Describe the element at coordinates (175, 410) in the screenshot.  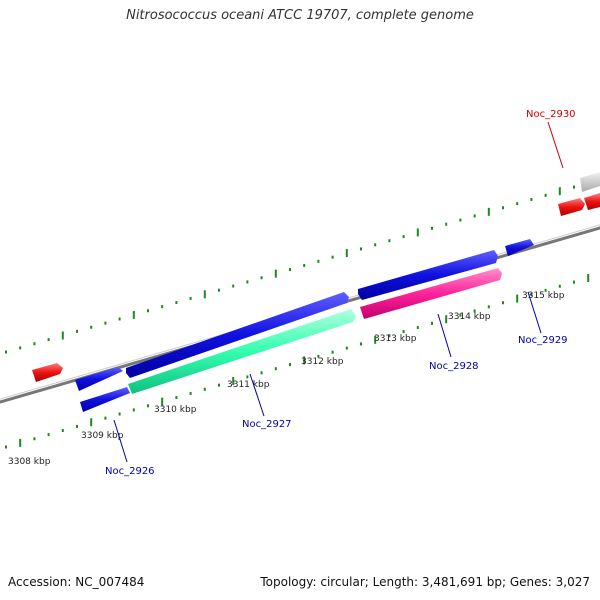
I see `scale-label: 3310 kbp` at that location.